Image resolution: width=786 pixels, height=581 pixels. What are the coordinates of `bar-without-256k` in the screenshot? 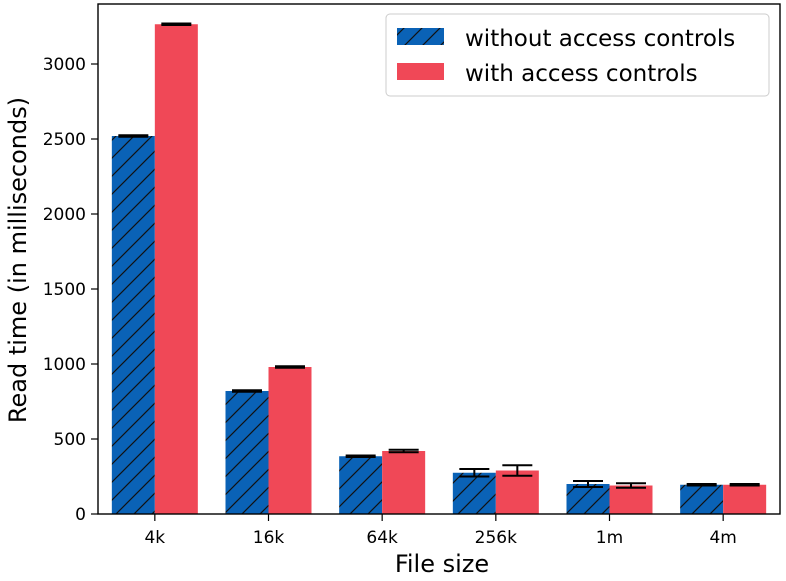 It's located at (474, 493).